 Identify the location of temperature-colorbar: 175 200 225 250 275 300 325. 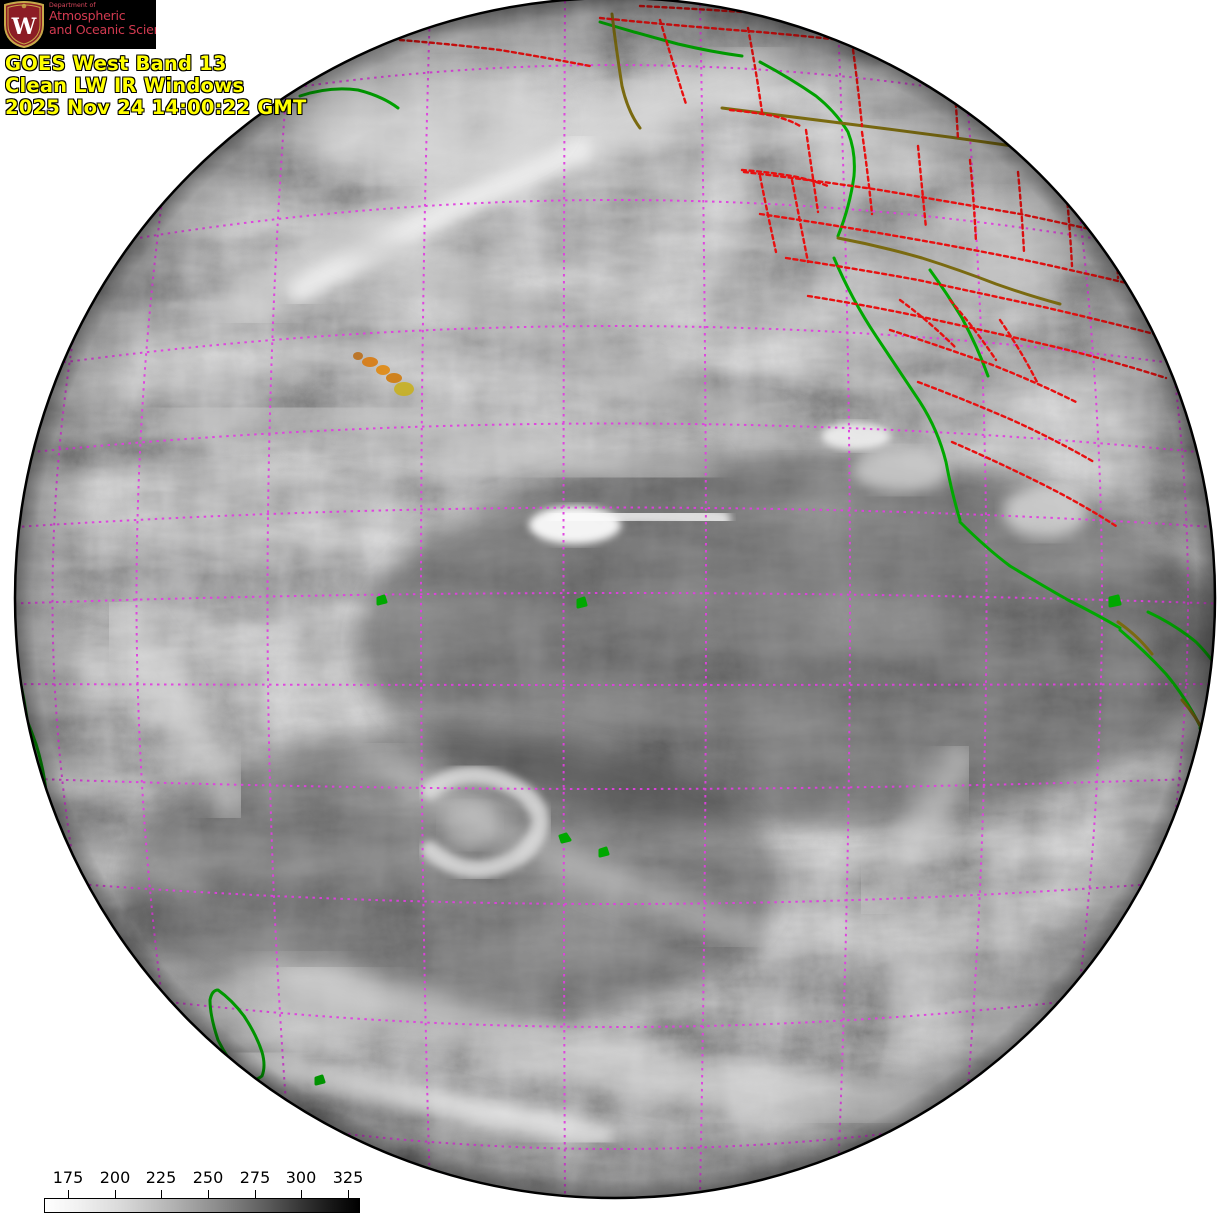
(200, 1196).